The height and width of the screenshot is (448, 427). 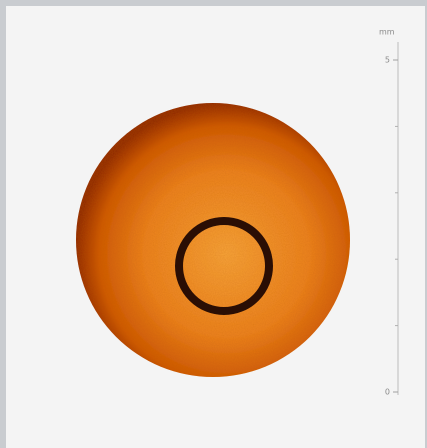 What do you see at coordinates (387, 392) in the screenshot?
I see `tick-label: 0` at bounding box center [387, 392].